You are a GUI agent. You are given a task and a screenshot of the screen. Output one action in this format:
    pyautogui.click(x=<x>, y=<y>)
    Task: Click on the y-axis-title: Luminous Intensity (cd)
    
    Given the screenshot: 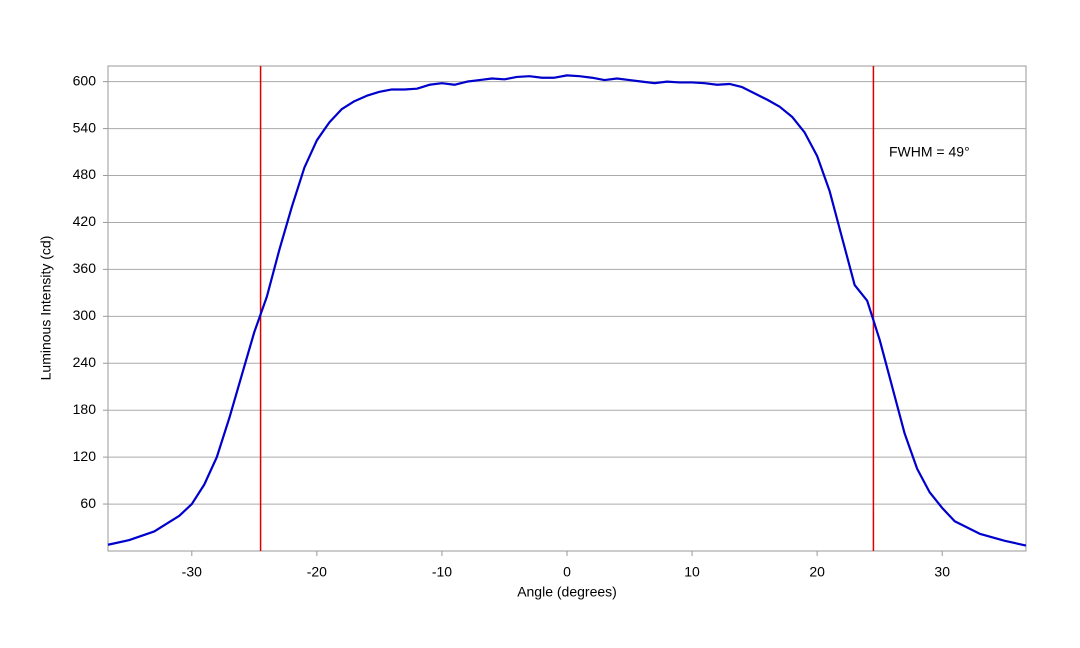 What is the action you would take?
    pyautogui.click(x=46, y=308)
    